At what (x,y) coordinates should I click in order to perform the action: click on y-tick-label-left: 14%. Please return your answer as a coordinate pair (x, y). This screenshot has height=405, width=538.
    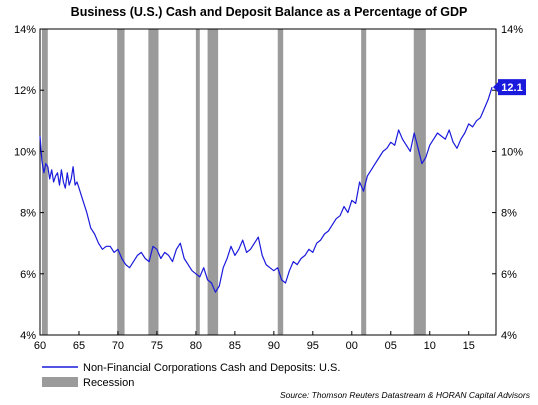
    Looking at the image, I should click on (25, 30).